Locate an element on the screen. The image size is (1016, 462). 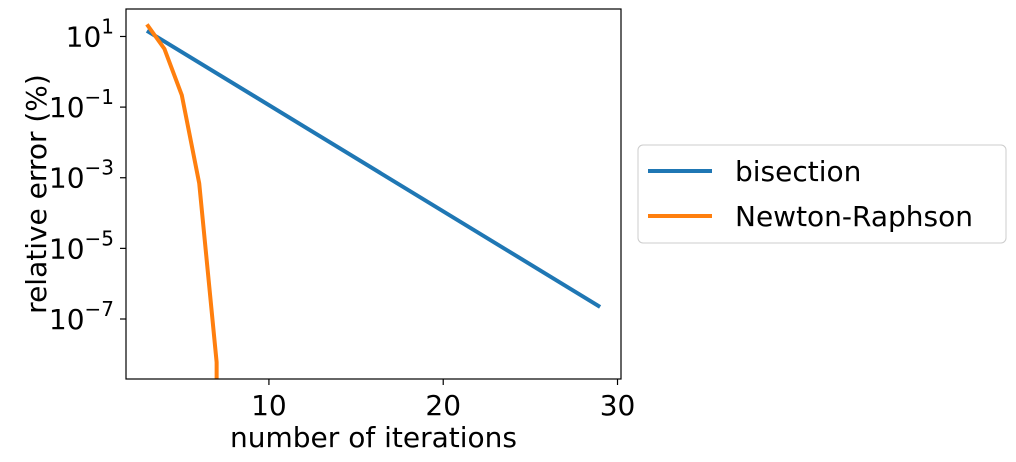
y-tick-label: 10⁻³ is located at coordinates (81, 175).